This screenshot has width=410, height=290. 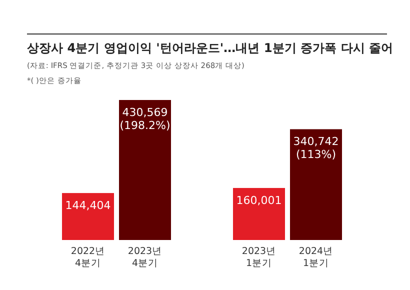 What do you see at coordinates (210, 48) in the screenshot?
I see `chart-title: 상장사 4분기 영업이익 '턴어라운드'…내년 1분기 증가폭 다시 줄어` at bounding box center [210, 48].